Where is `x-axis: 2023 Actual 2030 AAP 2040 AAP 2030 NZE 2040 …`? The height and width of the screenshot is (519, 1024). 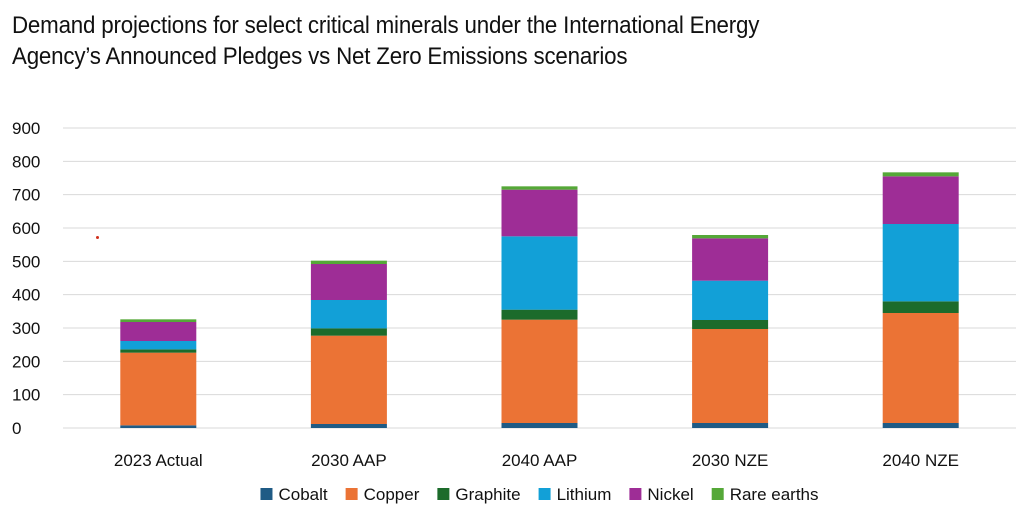 x-axis: 2023 Actual 2030 AAP 2040 AAP 2030 NZE 2040 … is located at coordinates (536, 460).